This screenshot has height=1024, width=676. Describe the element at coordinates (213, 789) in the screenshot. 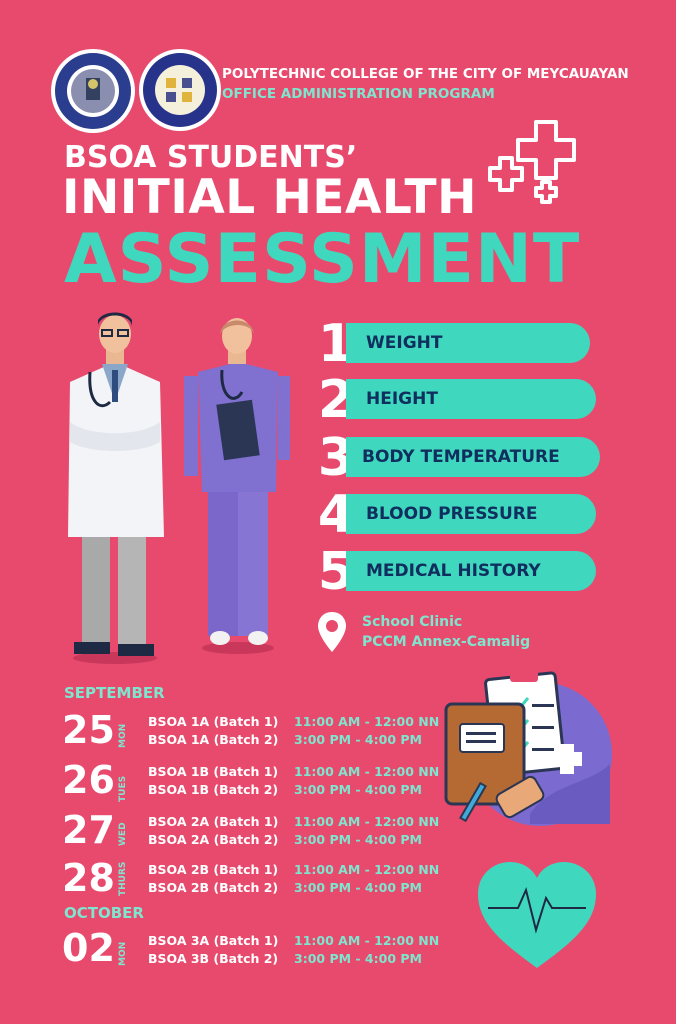

I see `schedule-batch: BSOA 1B (Batch 2)` at that location.